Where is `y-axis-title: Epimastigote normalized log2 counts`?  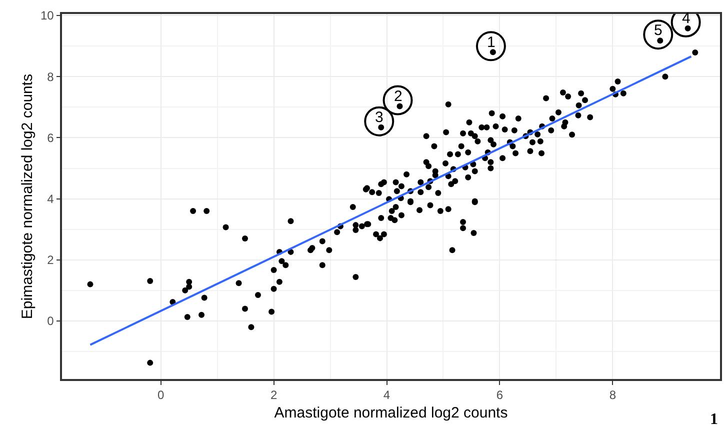 y-axis-title: Epimastigote normalized log2 counts is located at coordinates (27, 197).